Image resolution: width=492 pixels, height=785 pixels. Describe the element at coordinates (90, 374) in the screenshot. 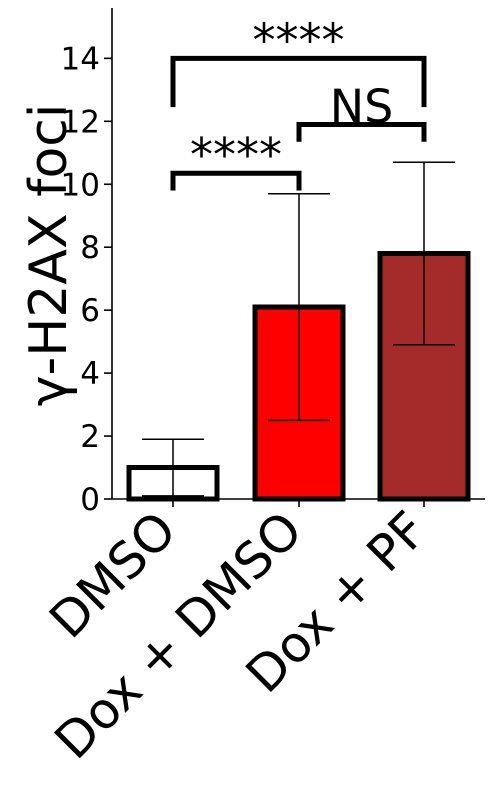

I see `y-tick-label: 4` at that location.